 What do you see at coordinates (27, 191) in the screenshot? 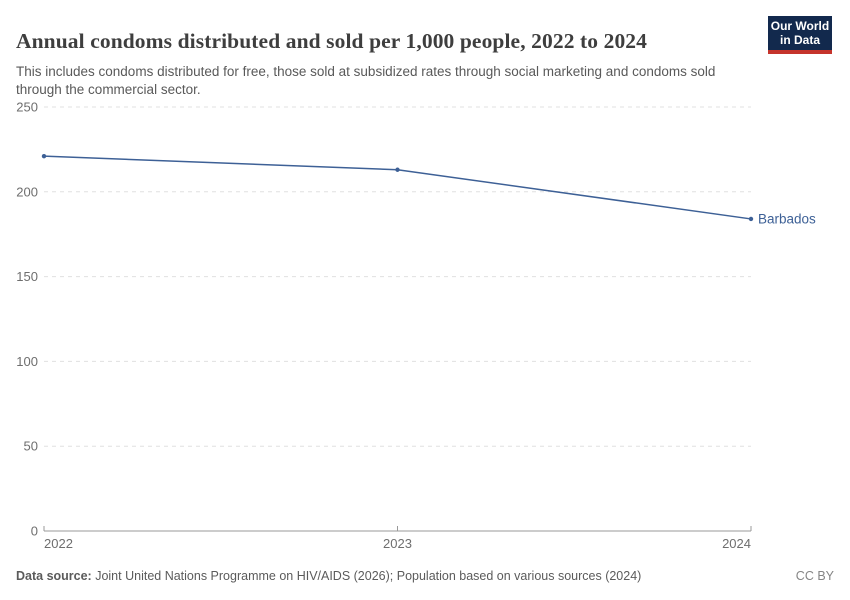
I see `y-tick-label: 200` at bounding box center [27, 191].